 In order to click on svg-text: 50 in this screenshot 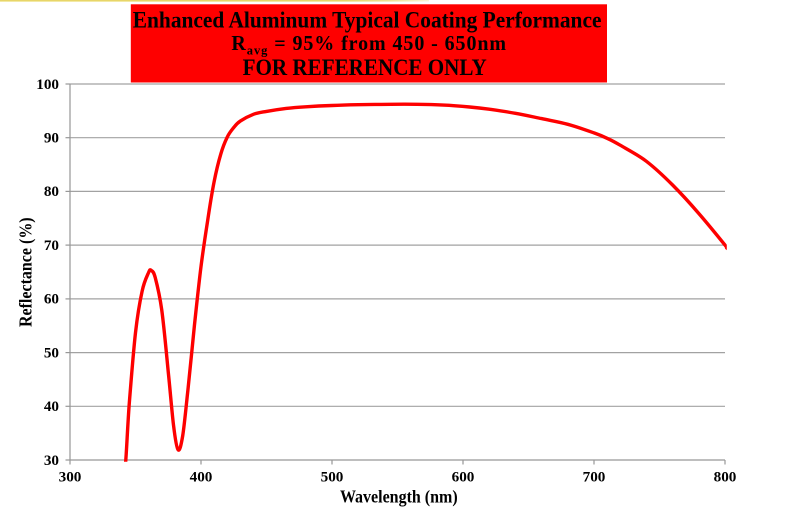, I will do `click(52, 352)`.